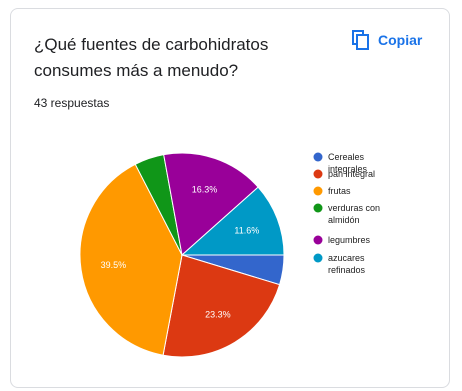  I want to click on legend-label: pan integral, so click(351, 174).